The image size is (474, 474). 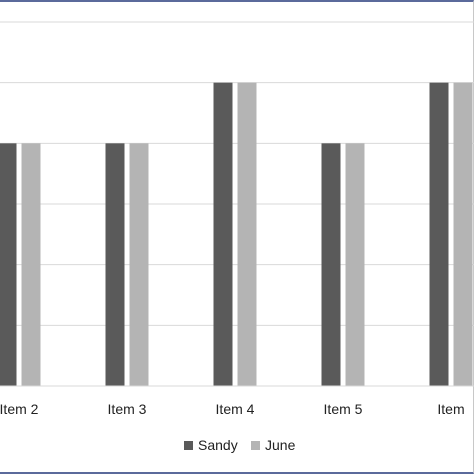 I want to click on legend-label-sandy: Sandy, so click(x=218, y=445).